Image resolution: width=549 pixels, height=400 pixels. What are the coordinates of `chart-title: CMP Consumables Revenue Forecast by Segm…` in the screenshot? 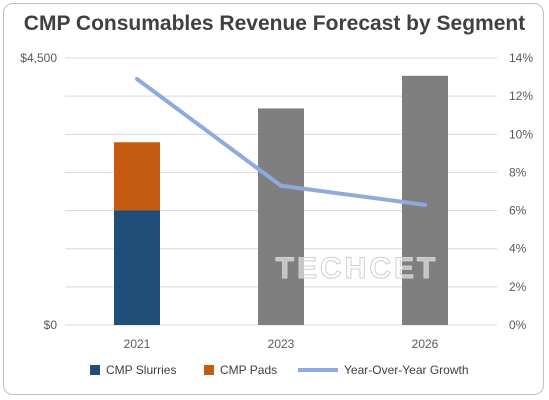 It's located at (274, 23).